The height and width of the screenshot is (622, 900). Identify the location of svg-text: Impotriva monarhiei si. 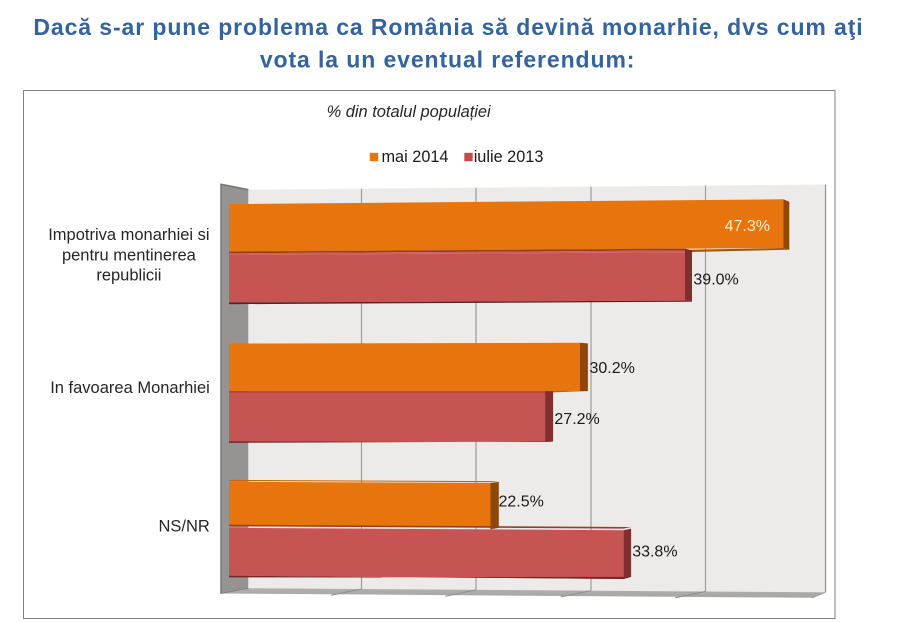
(128, 235).